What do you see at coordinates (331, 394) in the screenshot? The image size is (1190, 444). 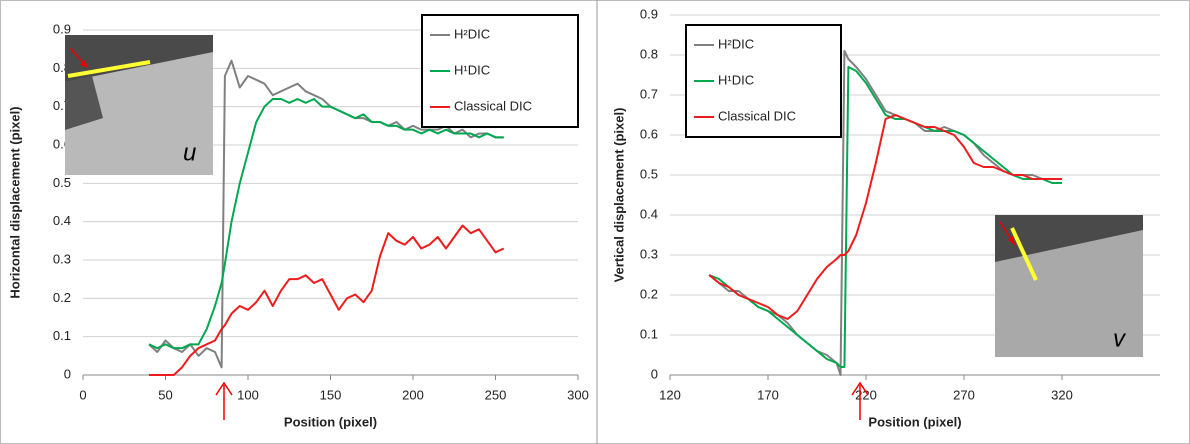 I see `x-tick-label: 150` at bounding box center [331, 394].